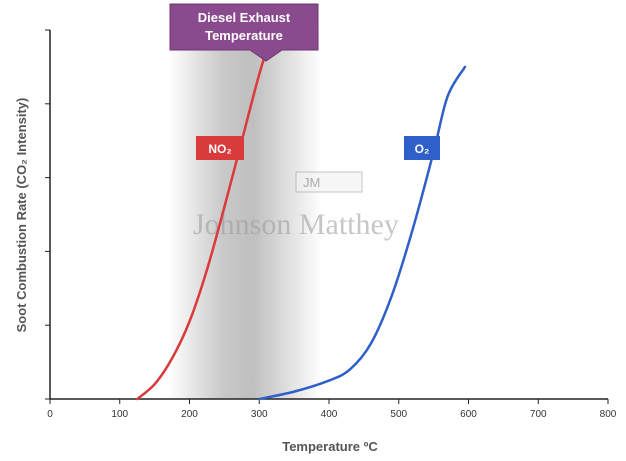  Describe the element at coordinates (538, 414) in the screenshot. I see `x-tick-label-700: 700` at that location.